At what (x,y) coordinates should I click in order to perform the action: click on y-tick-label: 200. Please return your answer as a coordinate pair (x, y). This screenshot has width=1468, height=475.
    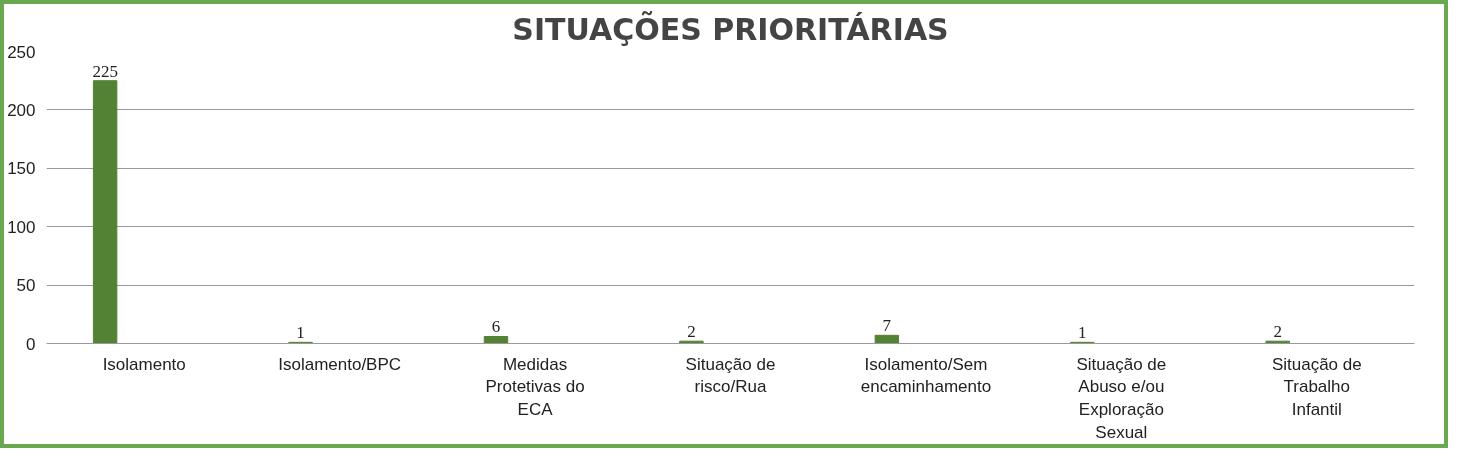
    Looking at the image, I should click on (21, 110).